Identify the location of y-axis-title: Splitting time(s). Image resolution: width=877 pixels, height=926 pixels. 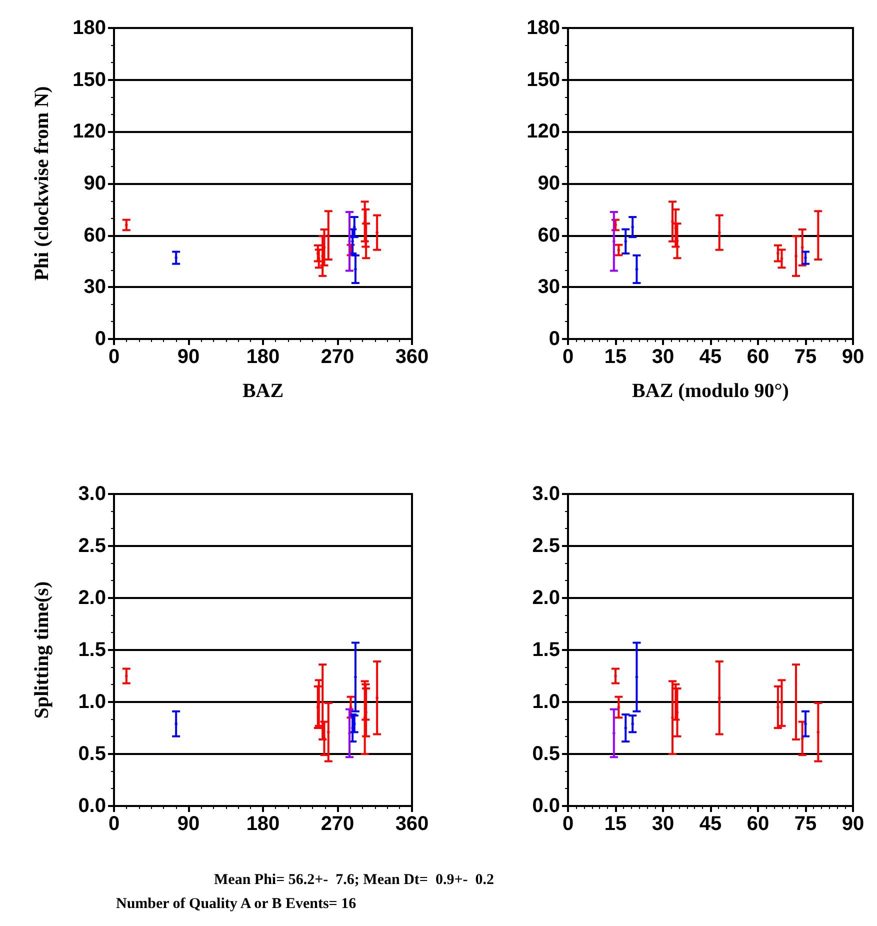
(42, 650).